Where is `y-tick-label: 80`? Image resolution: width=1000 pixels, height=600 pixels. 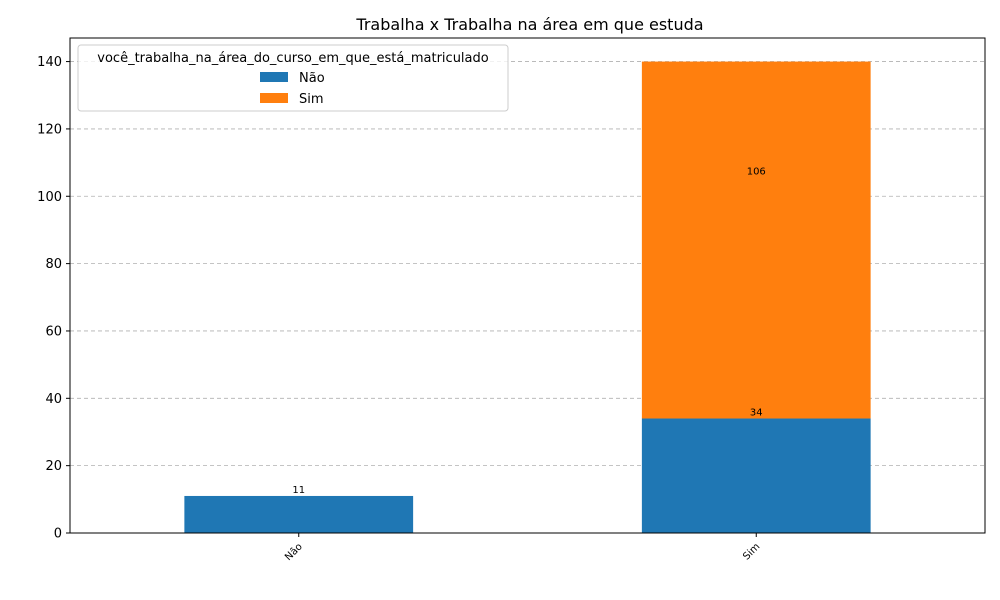
y-tick-label: 80 is located at coordinates (53, 264).